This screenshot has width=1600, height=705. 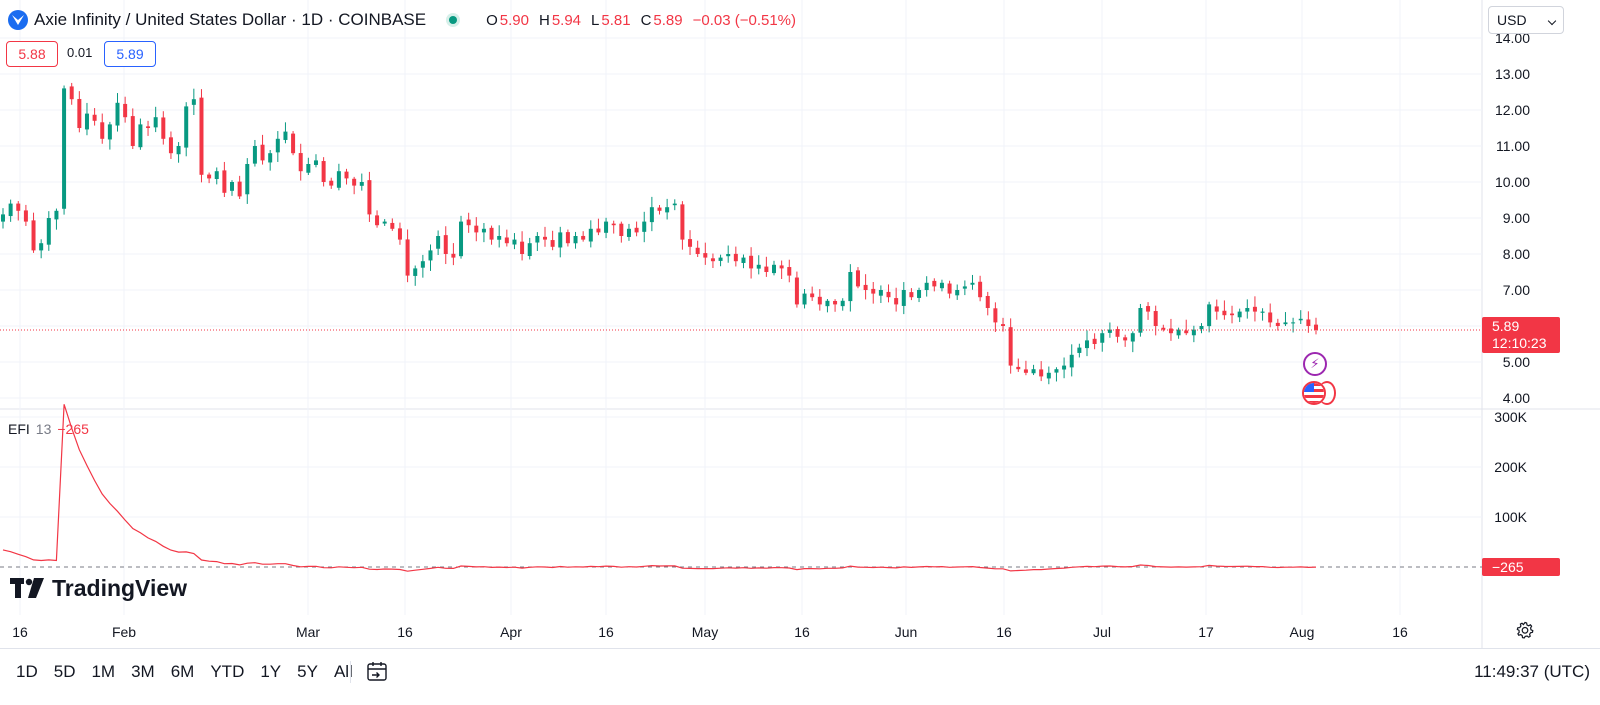 I want to click on efi-tick-label: 300K, so click(x=1510, y=417).